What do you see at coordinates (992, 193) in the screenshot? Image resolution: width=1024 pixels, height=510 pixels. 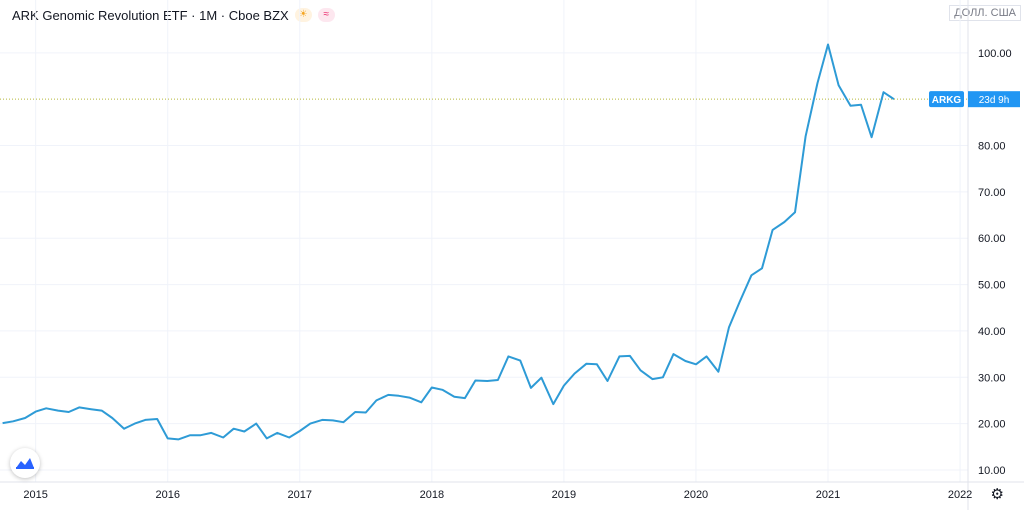 I see `y-tick-label: 70.00` at bounding box center [992, 193].